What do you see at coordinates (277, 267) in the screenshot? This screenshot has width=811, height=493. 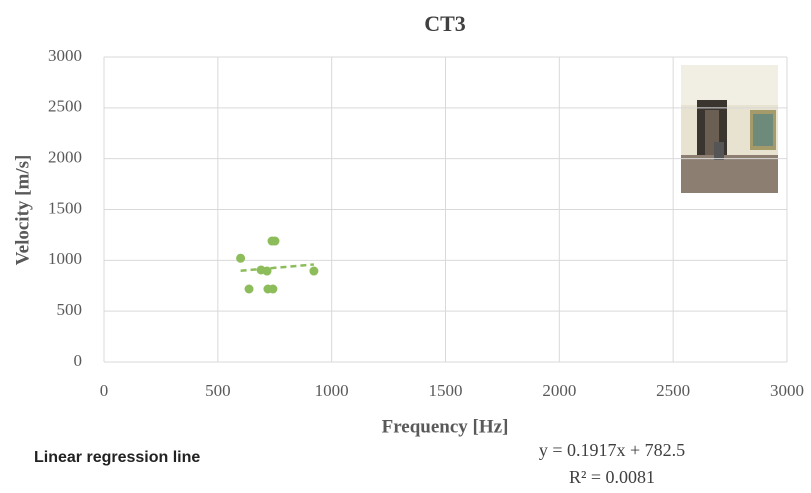 I see `trendline` at bounding box center [277, 267].